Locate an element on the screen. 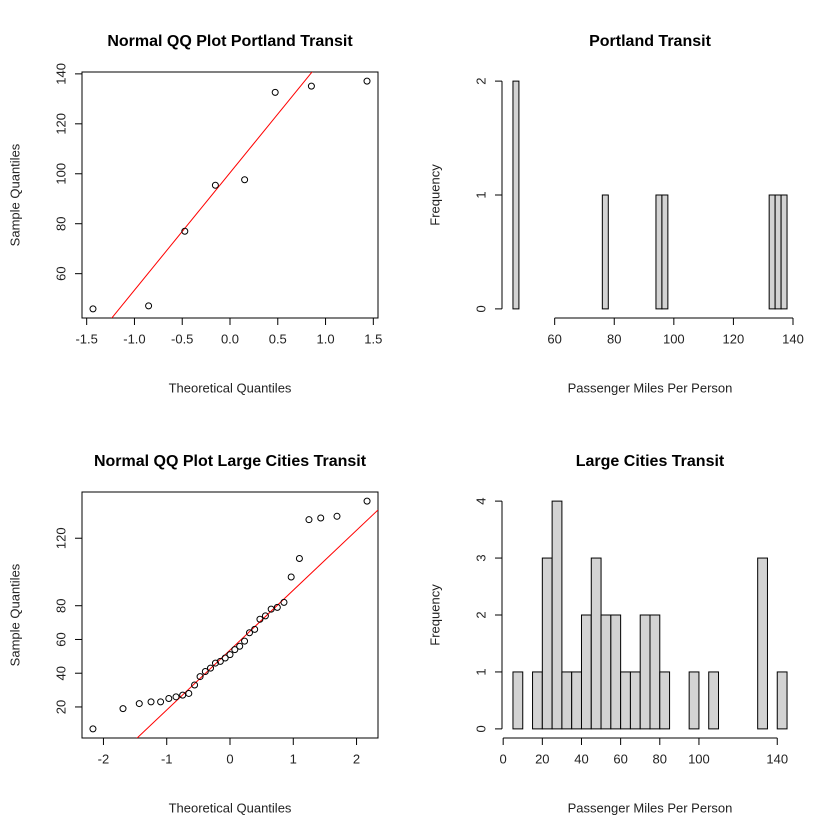 Image resolution: width=840 pixels, height=840 pixels. y-tick-label: 60 is located at coordinates (60, 273).